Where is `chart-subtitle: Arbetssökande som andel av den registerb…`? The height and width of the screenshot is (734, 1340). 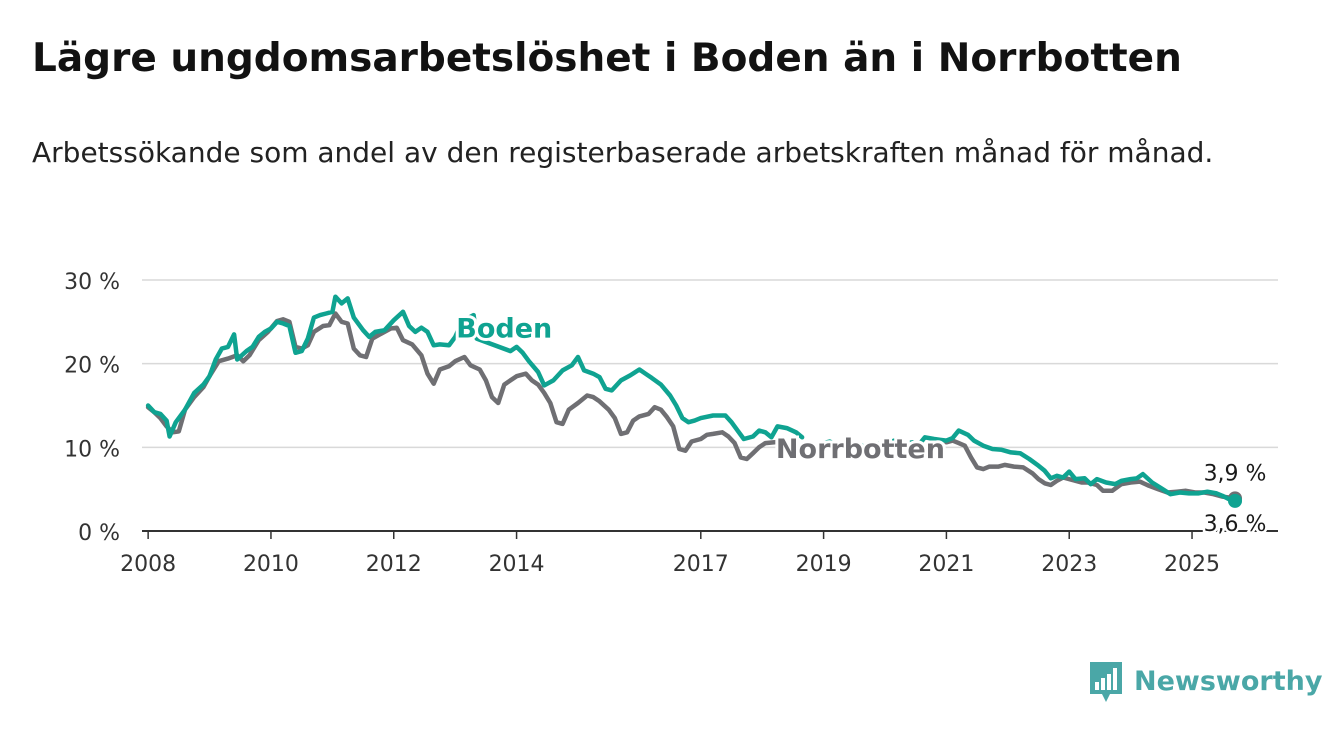 chart-subtitle: Arbetssökande som andel av den registerb… is located at coordinates (623, 152).